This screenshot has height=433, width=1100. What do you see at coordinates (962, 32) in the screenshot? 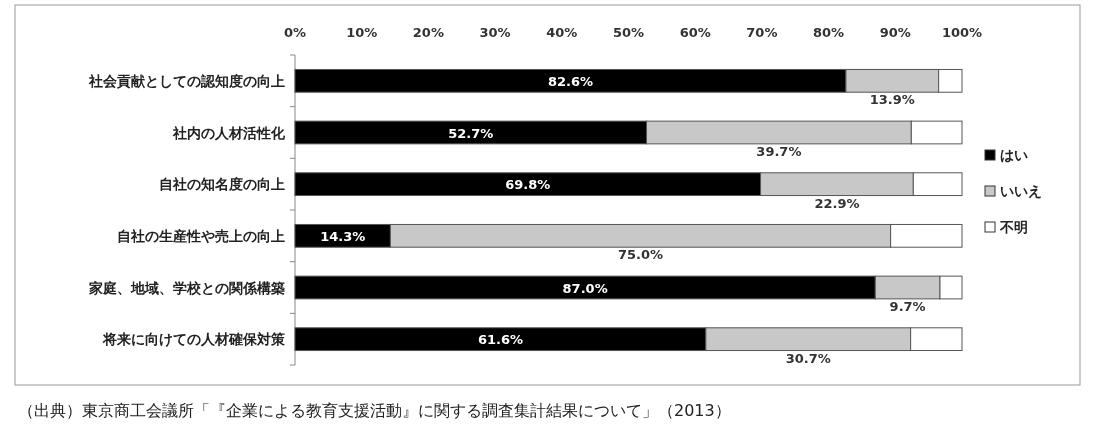
I see `x-tick-label: 100%` at bounding box center [962, 32].